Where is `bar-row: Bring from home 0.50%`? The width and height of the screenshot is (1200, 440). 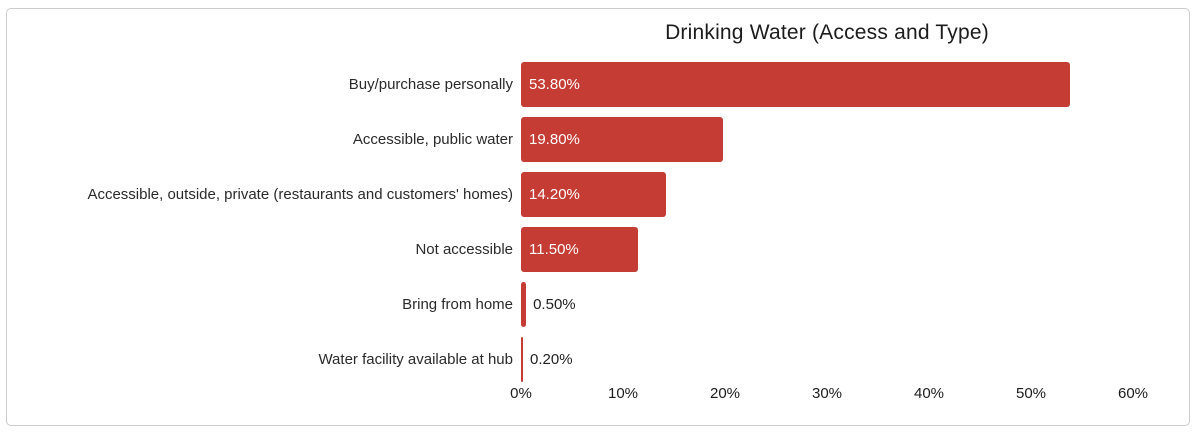 bar-row: Bring from home 0.50% is located at coordinates (598, 304).